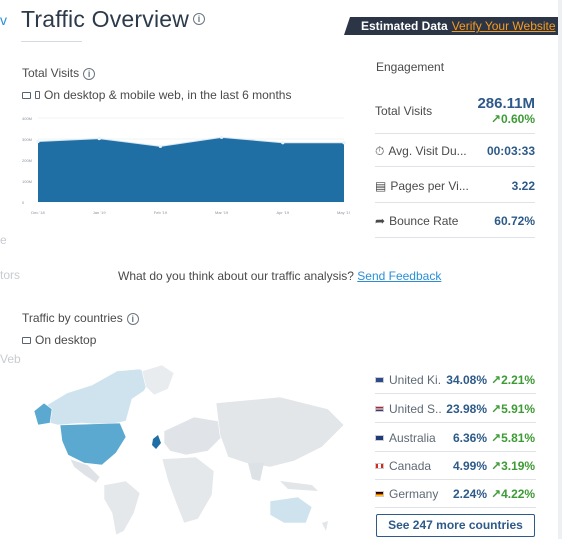 The image size is (562, 539). I want to click on chart-y-tick-label: 300M, so click(27, 139).